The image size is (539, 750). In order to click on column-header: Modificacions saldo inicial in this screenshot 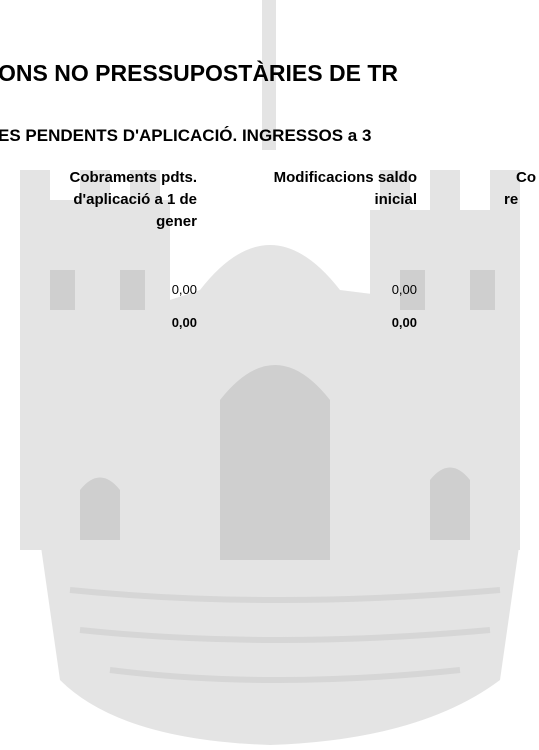, I will do `click(345, 189)`.